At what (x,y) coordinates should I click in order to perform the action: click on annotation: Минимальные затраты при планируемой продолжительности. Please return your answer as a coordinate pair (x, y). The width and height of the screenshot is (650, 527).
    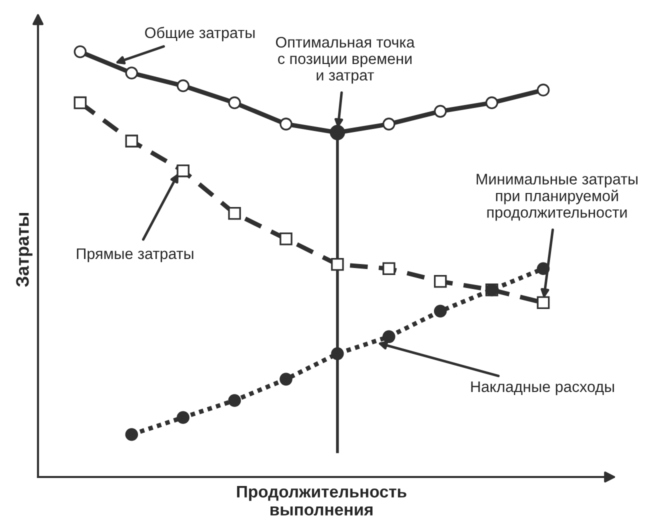
    Looking at the image, I should click on (557, 197).